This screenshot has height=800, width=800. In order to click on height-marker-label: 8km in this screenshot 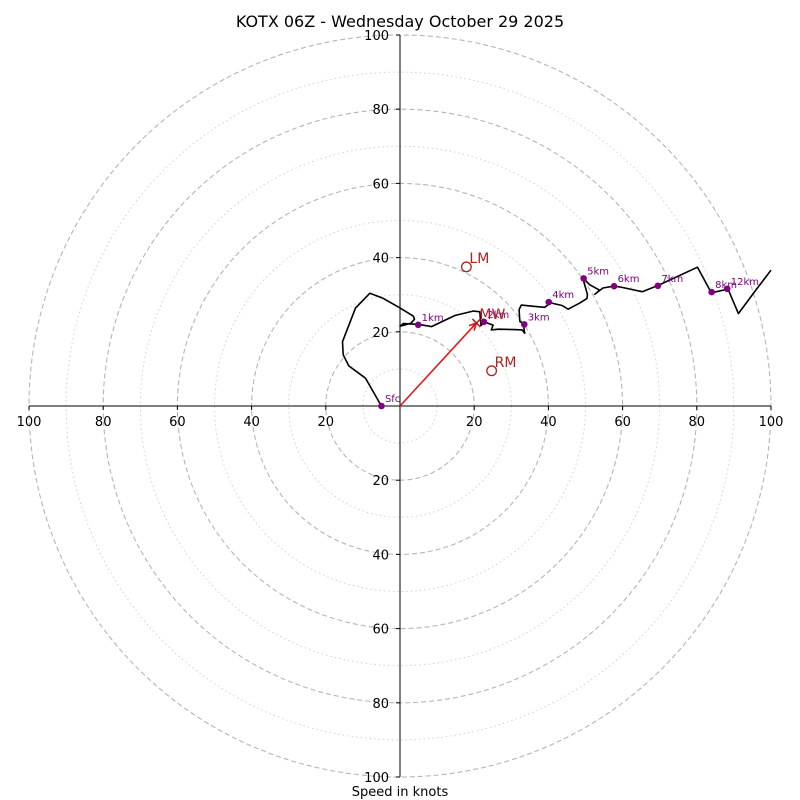, I will do `click(726, 285)`.